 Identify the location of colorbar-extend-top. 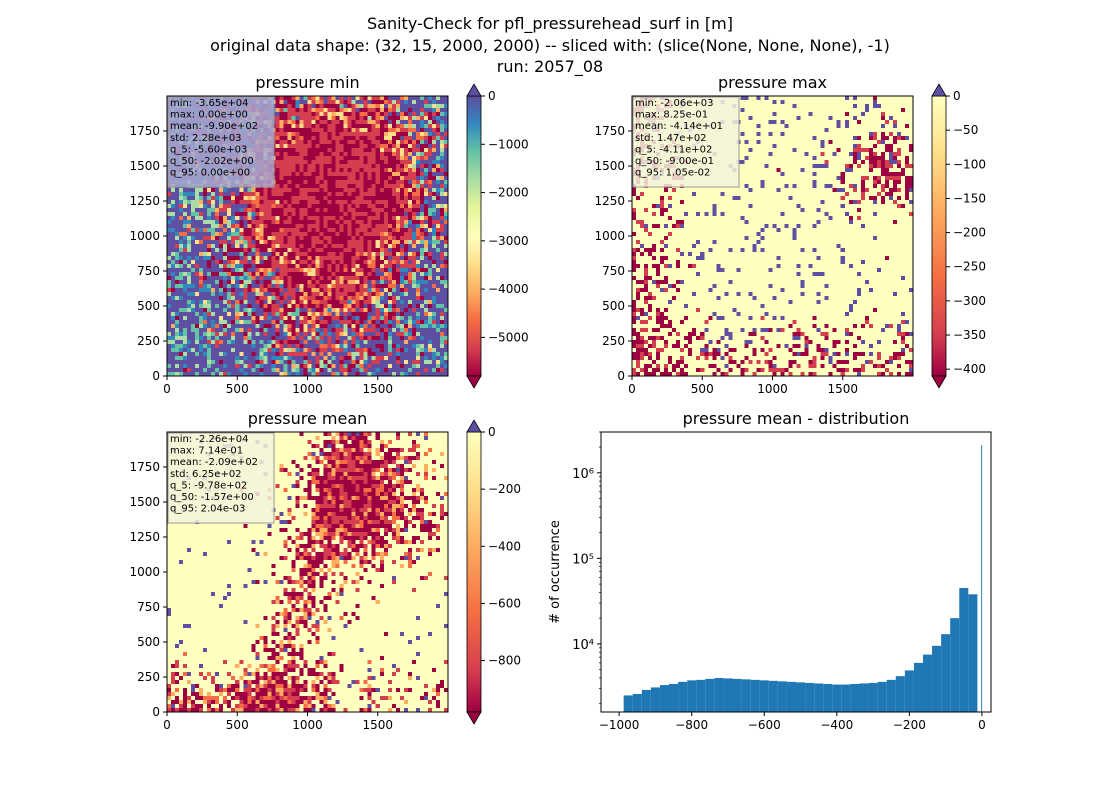
(474, 90).